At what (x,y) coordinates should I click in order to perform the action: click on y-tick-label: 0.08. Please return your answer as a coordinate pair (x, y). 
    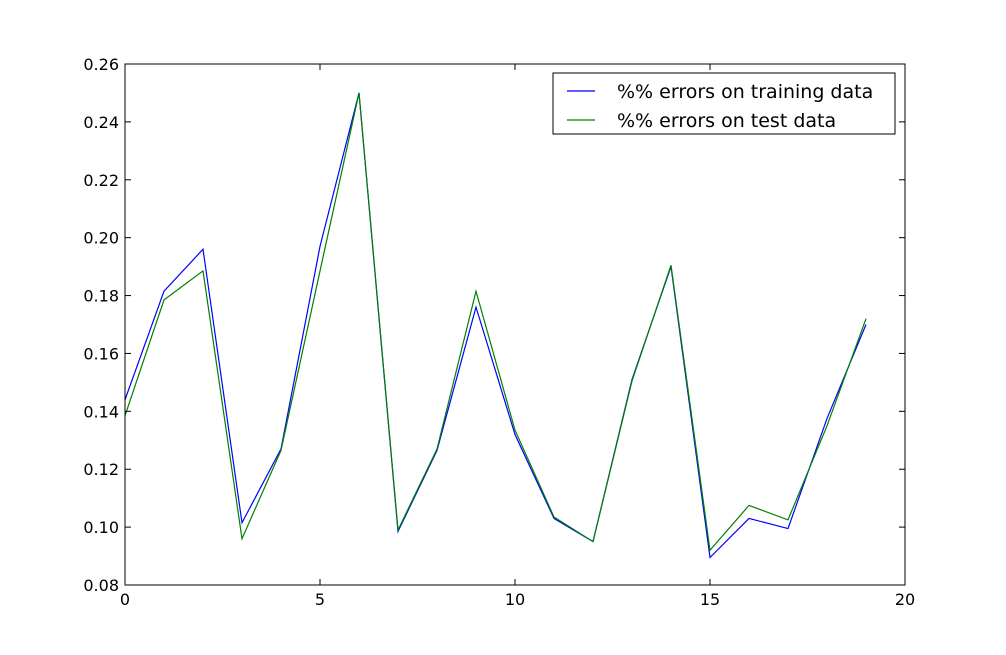
    Looking at the image, I should click on (101, 585).